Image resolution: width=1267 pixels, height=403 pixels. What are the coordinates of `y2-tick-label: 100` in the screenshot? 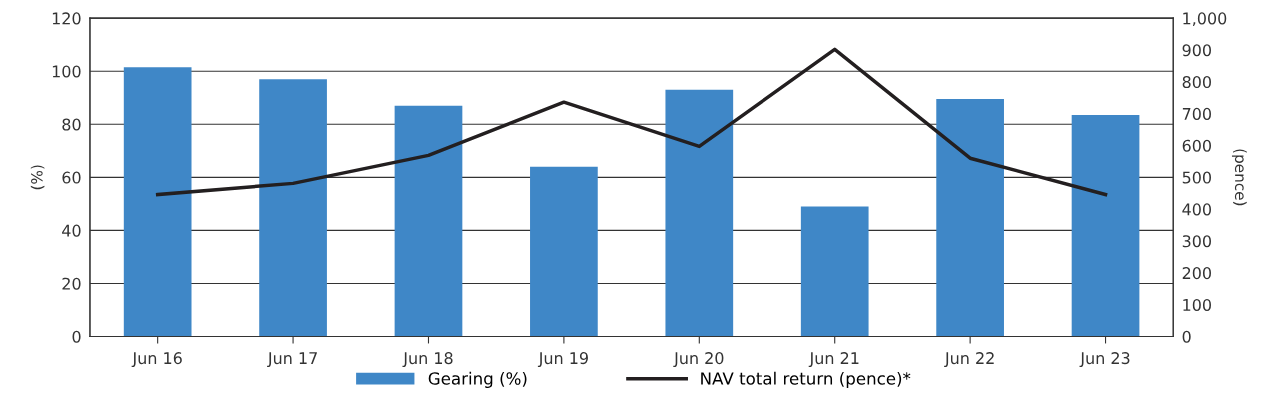 It's located at (1197, 304).